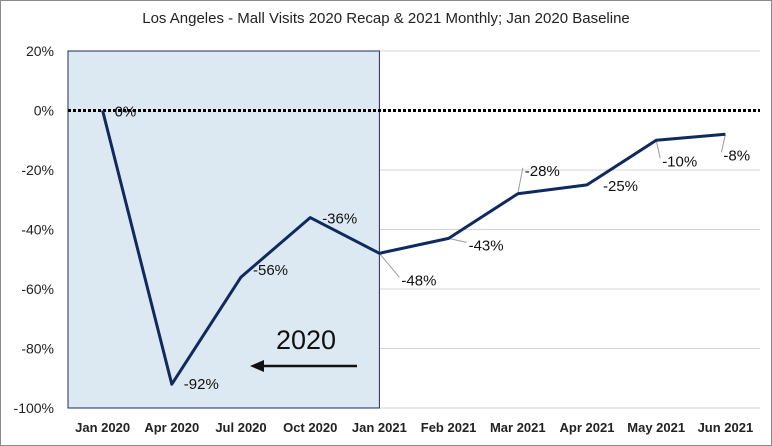 Image resolution: width=772 pixels, height=446 pixels. Describe the element at coordinates (736, 155) in the screenshot. I see `data-label: -8%` at that location.